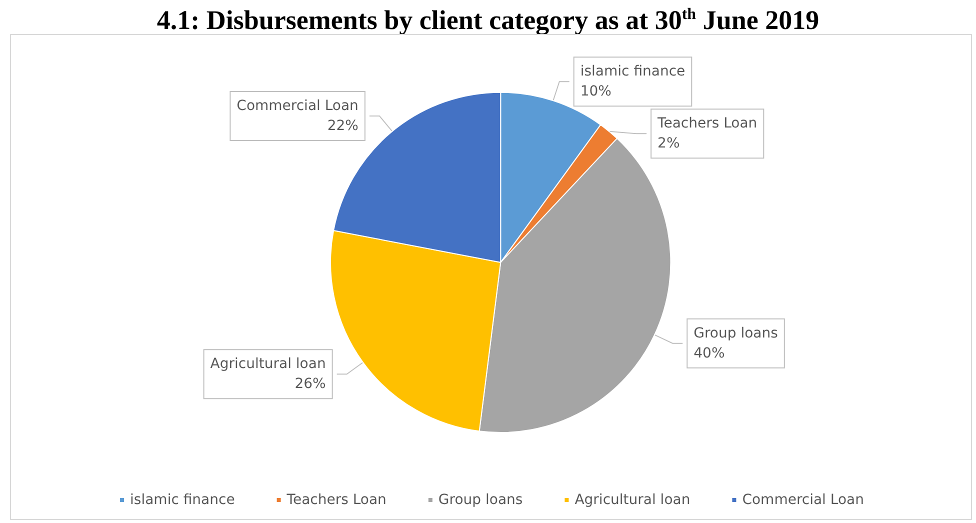  I want to click on slice-label: Teachers Loan, so click(707, 124).